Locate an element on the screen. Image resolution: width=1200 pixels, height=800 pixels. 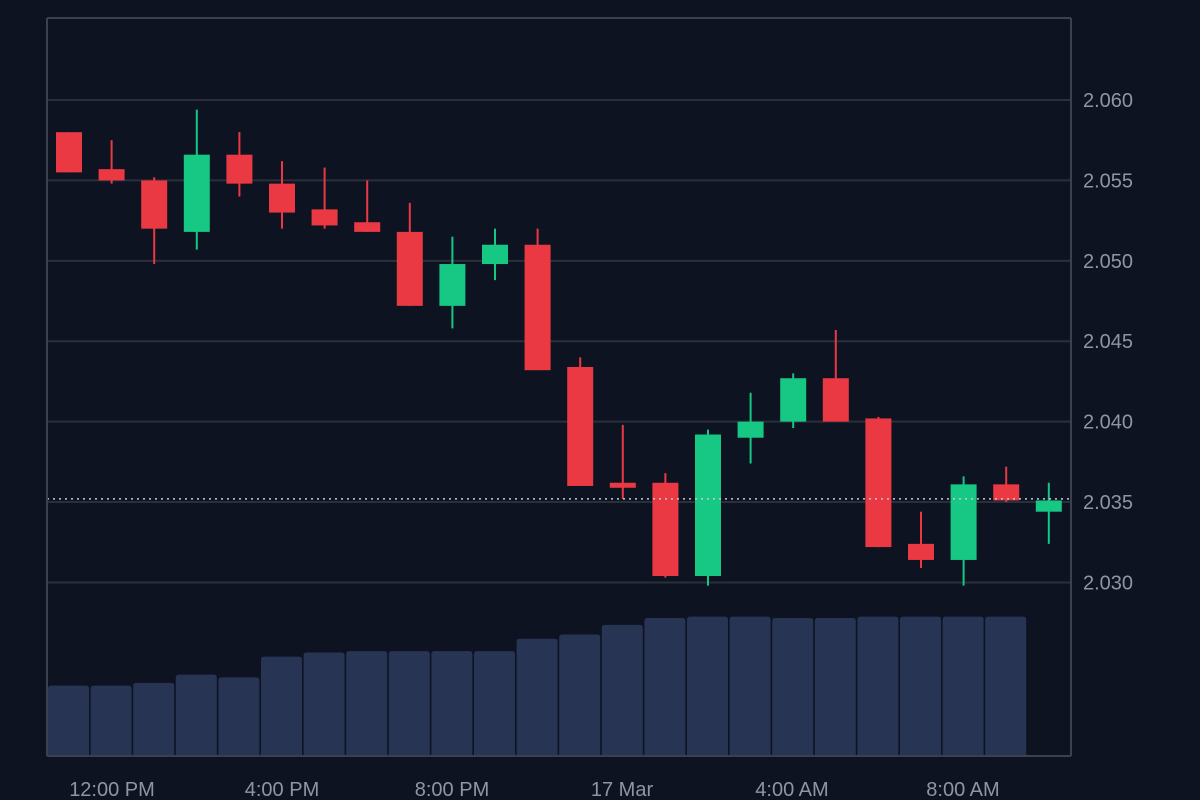
y-tick-label: 2.035 is located at coordinates (1108, 503).